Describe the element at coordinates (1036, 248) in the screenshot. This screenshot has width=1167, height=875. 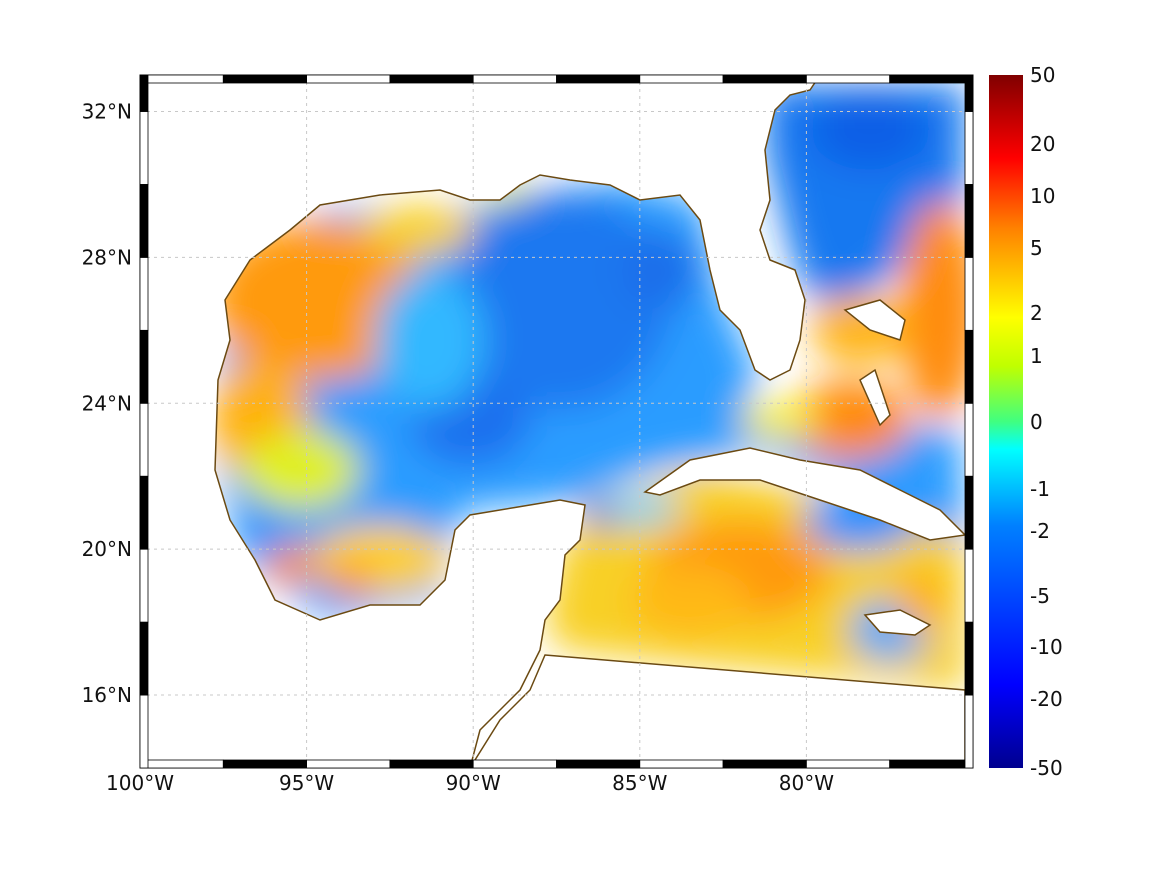
I see `colorbar-tick-label: 5` at that location.